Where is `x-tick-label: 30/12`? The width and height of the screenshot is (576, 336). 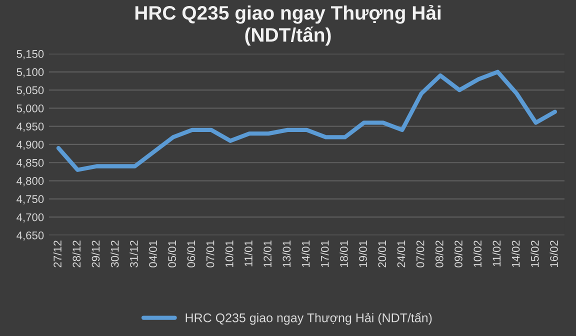 x-tick-label: 30/12 is located at coordinates (114, 254).